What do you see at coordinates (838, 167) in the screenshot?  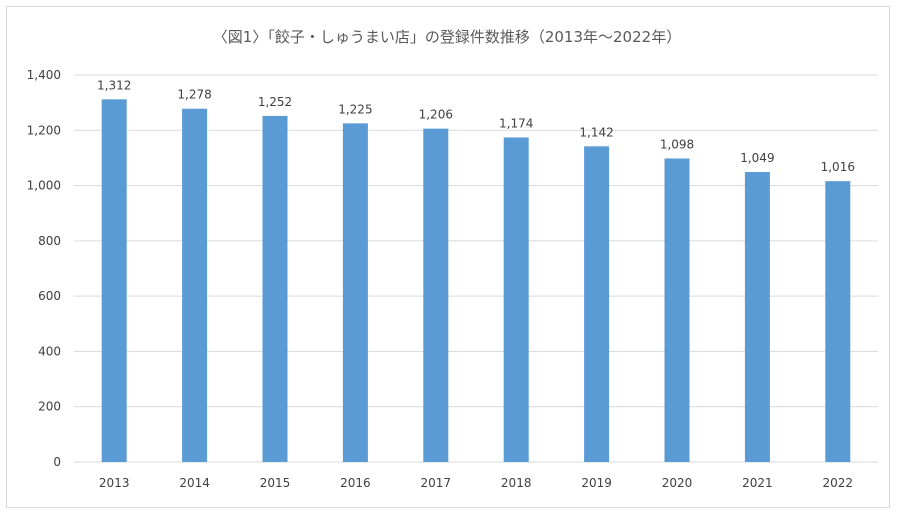 I see `data-label-2022: 1,016` at bounding box center [838, 167].